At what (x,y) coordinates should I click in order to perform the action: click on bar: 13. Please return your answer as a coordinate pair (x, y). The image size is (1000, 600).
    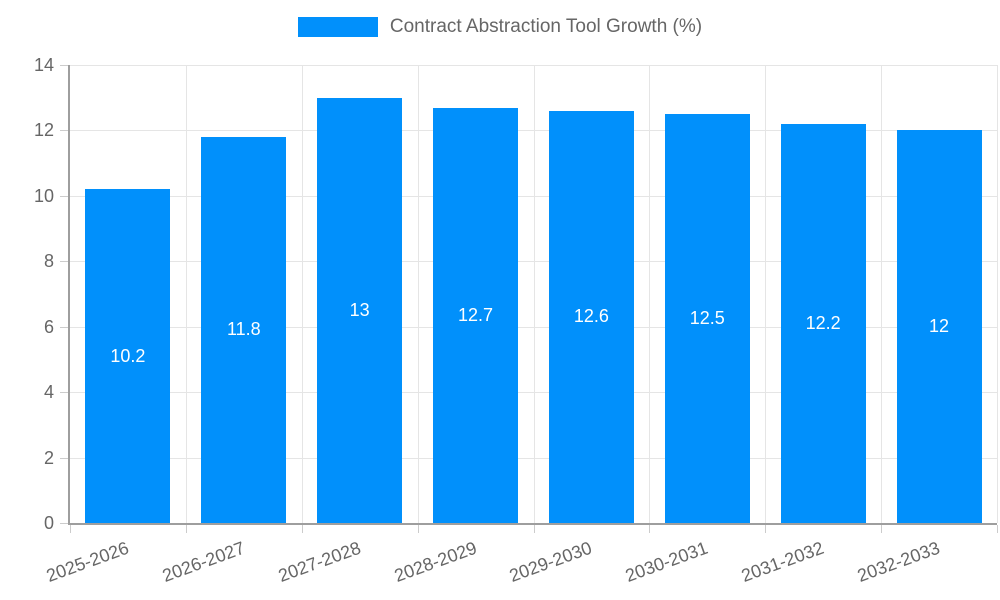
    Looking at the image, I should click on (360, 310).